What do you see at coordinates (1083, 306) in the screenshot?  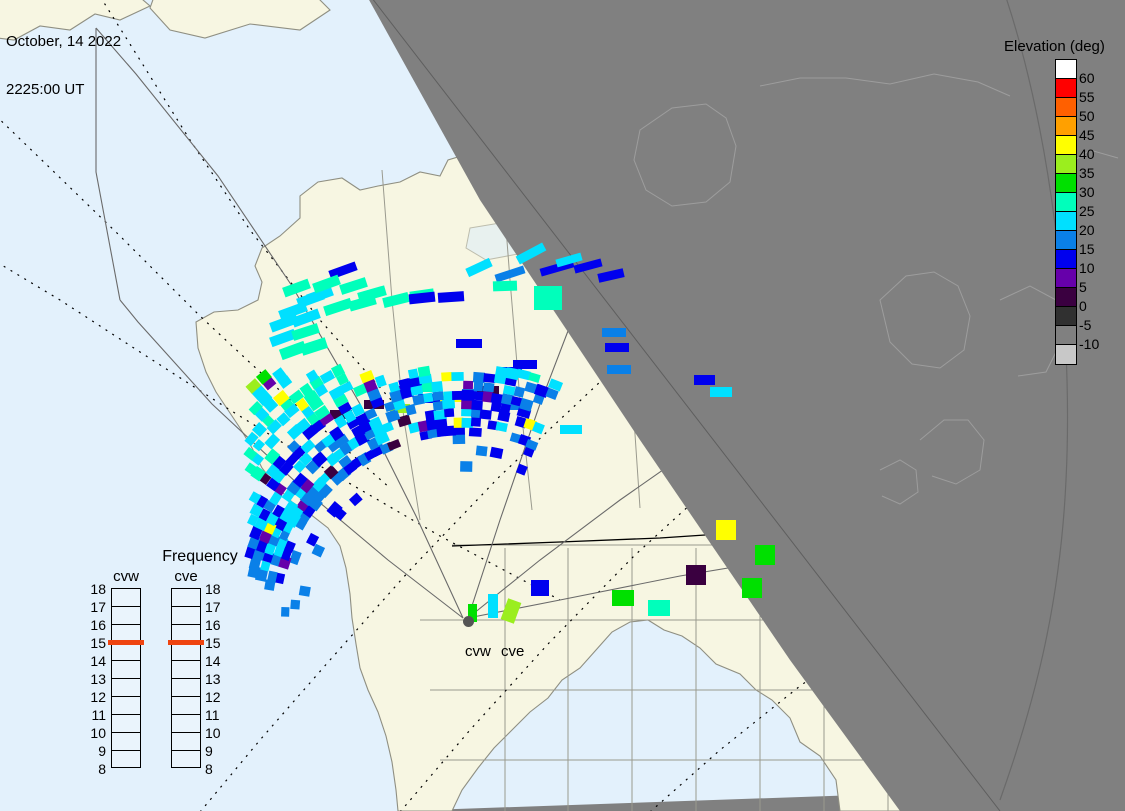 I see `colorbar-tick-0: 0` at bounding box center [1083, 306].